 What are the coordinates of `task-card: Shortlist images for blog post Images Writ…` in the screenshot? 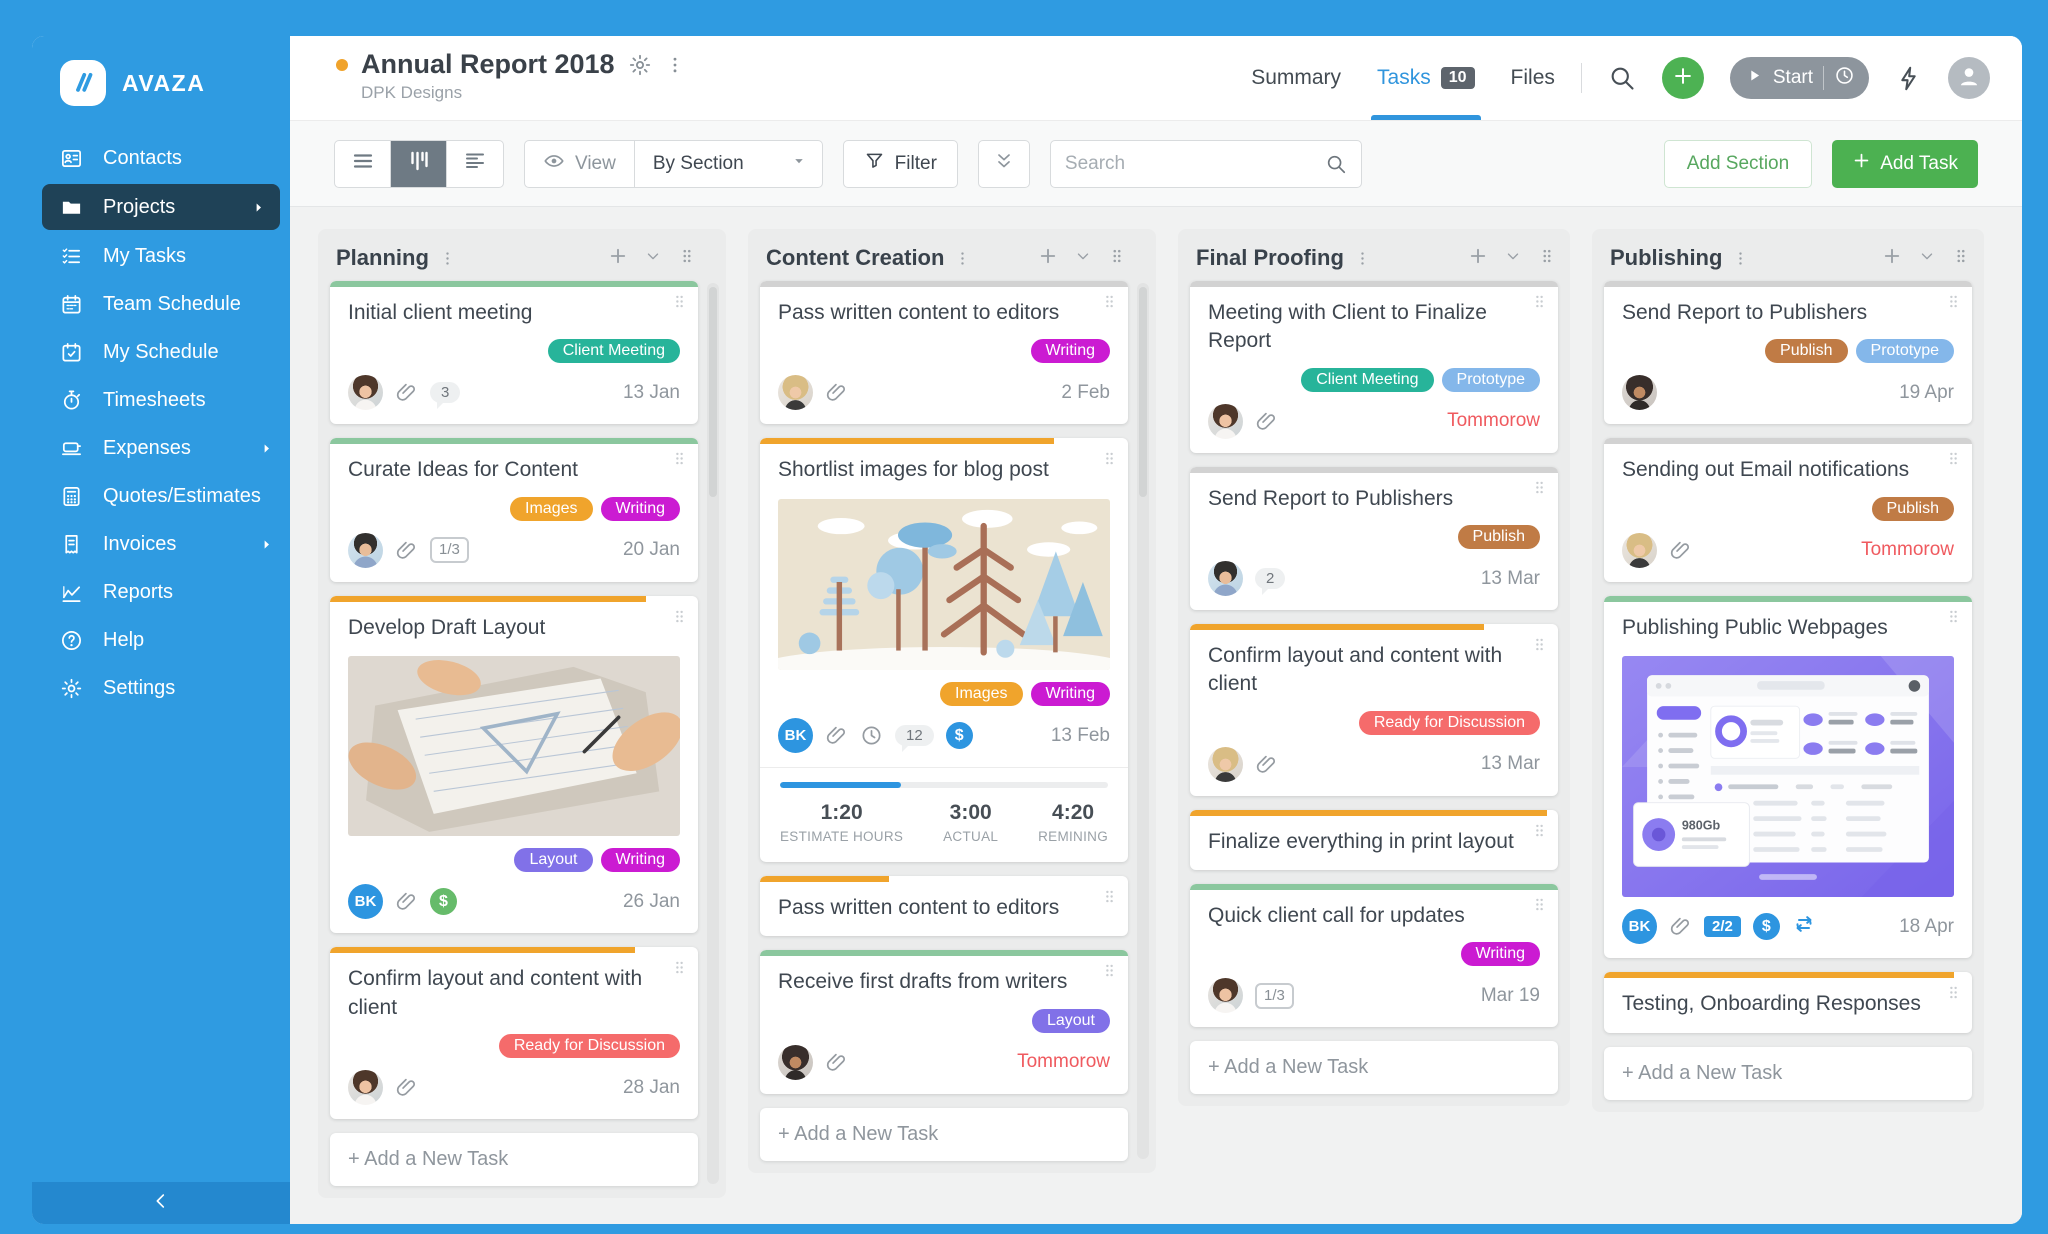 It's located at (944, 650).